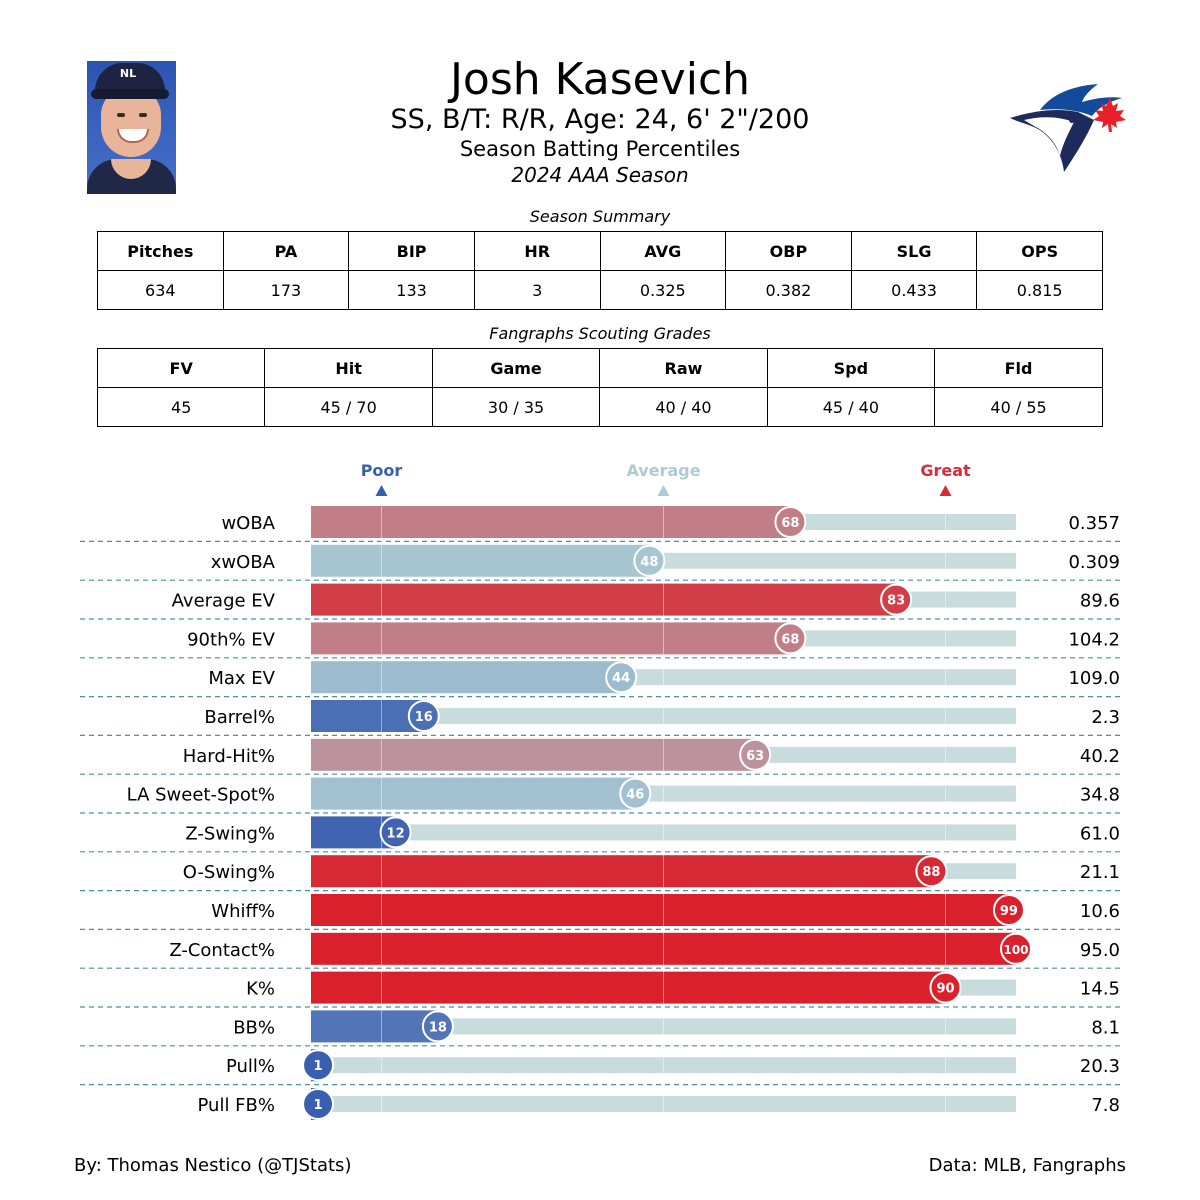 The image size is (1200, 1200). Describe the element at coordinates (600, 149) in the screenshot. I see `chart-subtitle: Season Batting Percentiles` at that location.